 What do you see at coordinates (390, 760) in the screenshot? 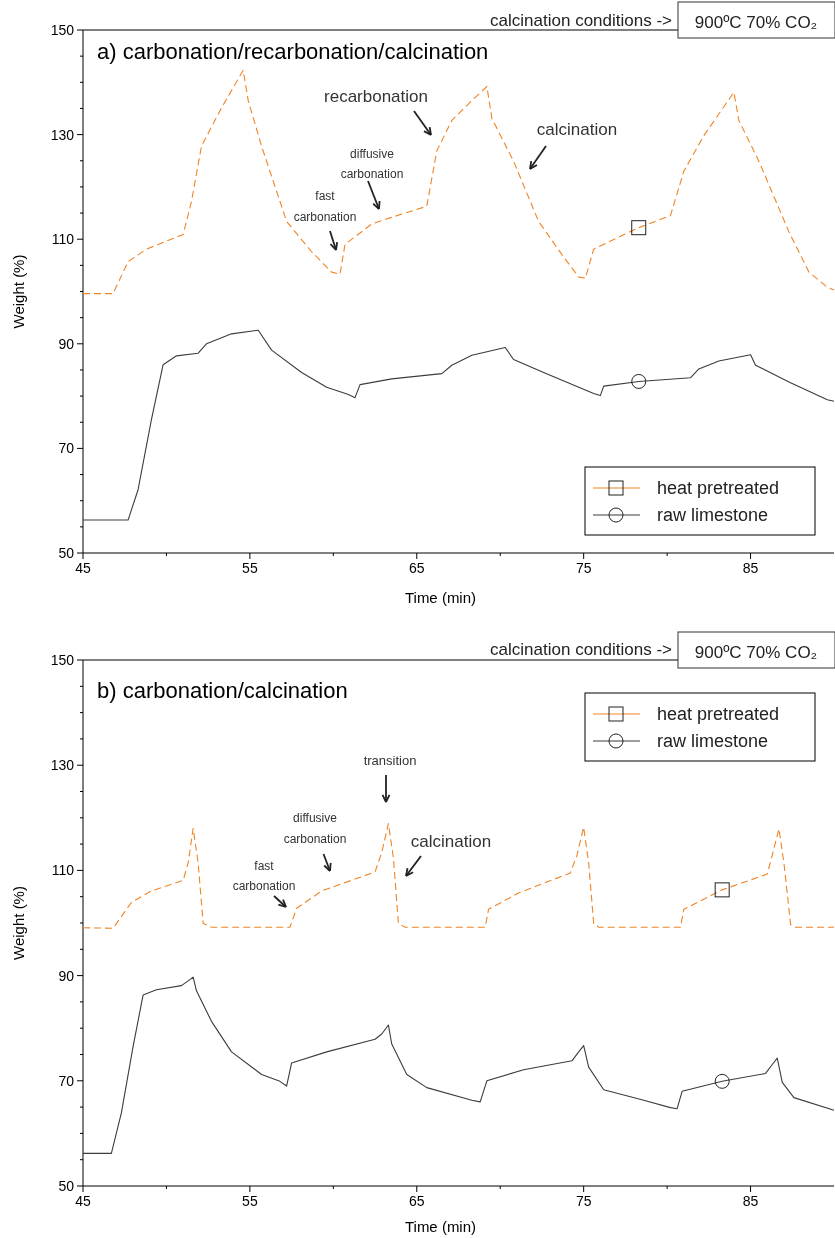
I see `annotation: transition` at bounding box center [390, 760].